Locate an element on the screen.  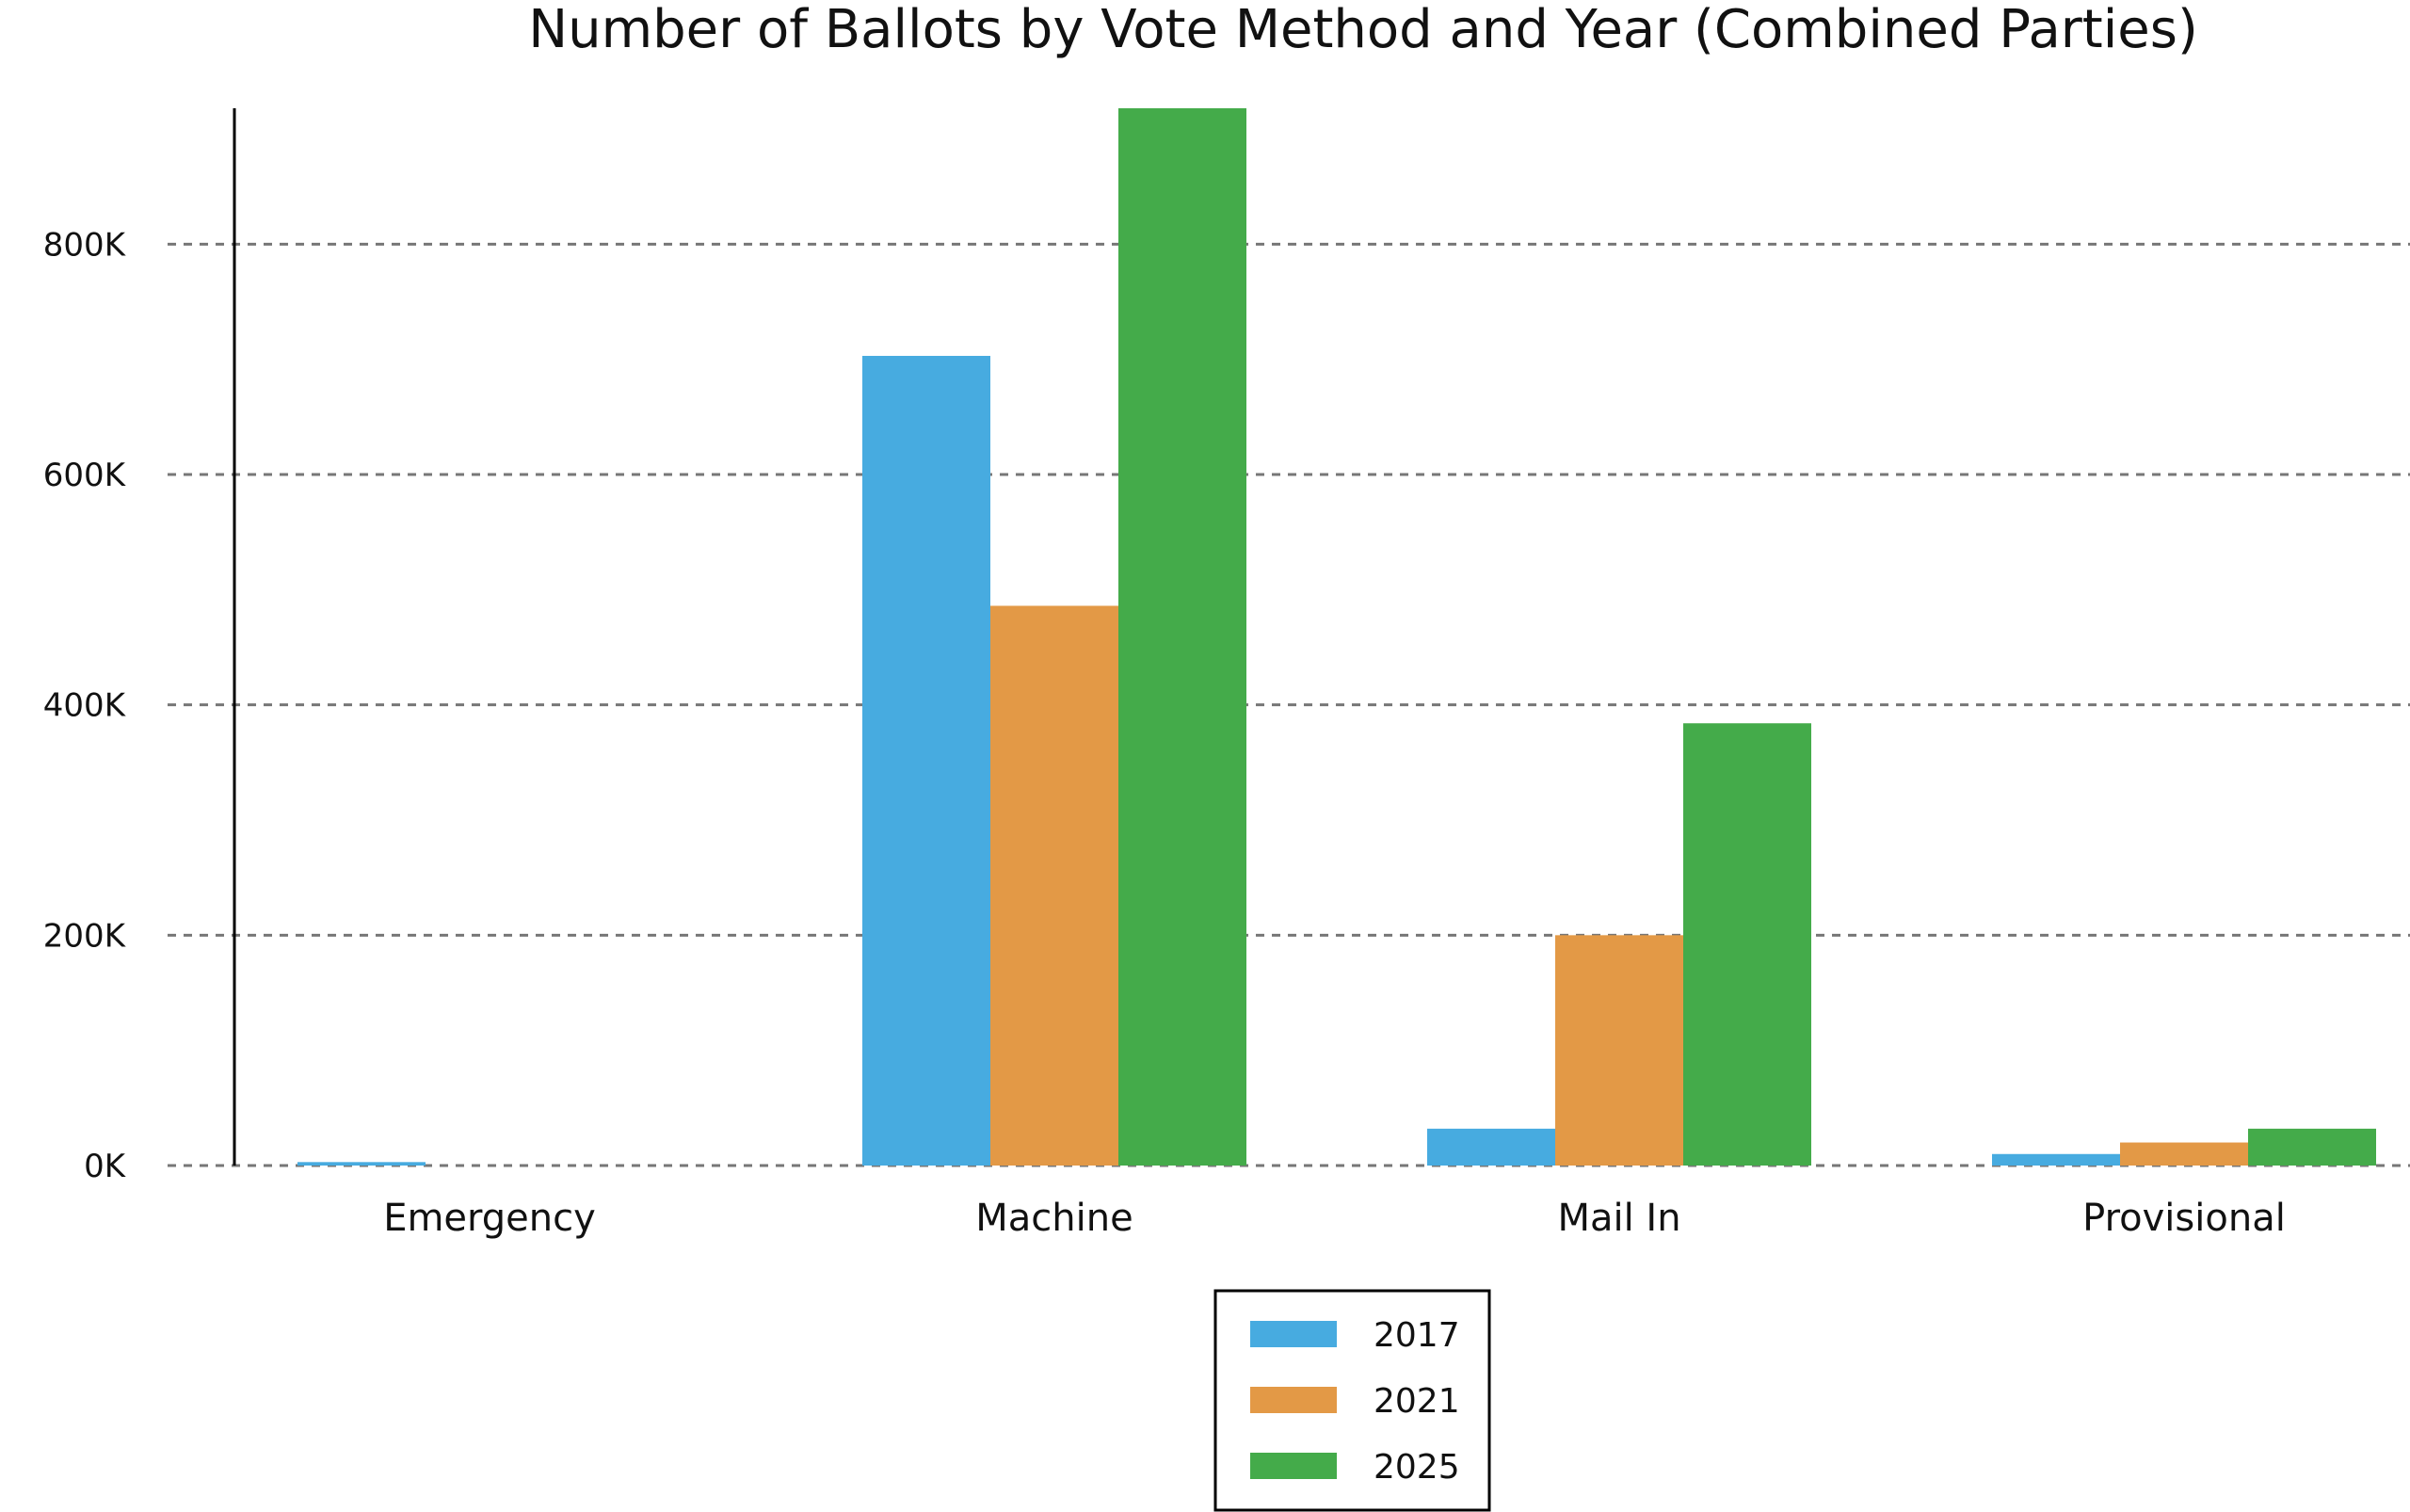
bar-2017-machine is located at coordinates (926, 761).